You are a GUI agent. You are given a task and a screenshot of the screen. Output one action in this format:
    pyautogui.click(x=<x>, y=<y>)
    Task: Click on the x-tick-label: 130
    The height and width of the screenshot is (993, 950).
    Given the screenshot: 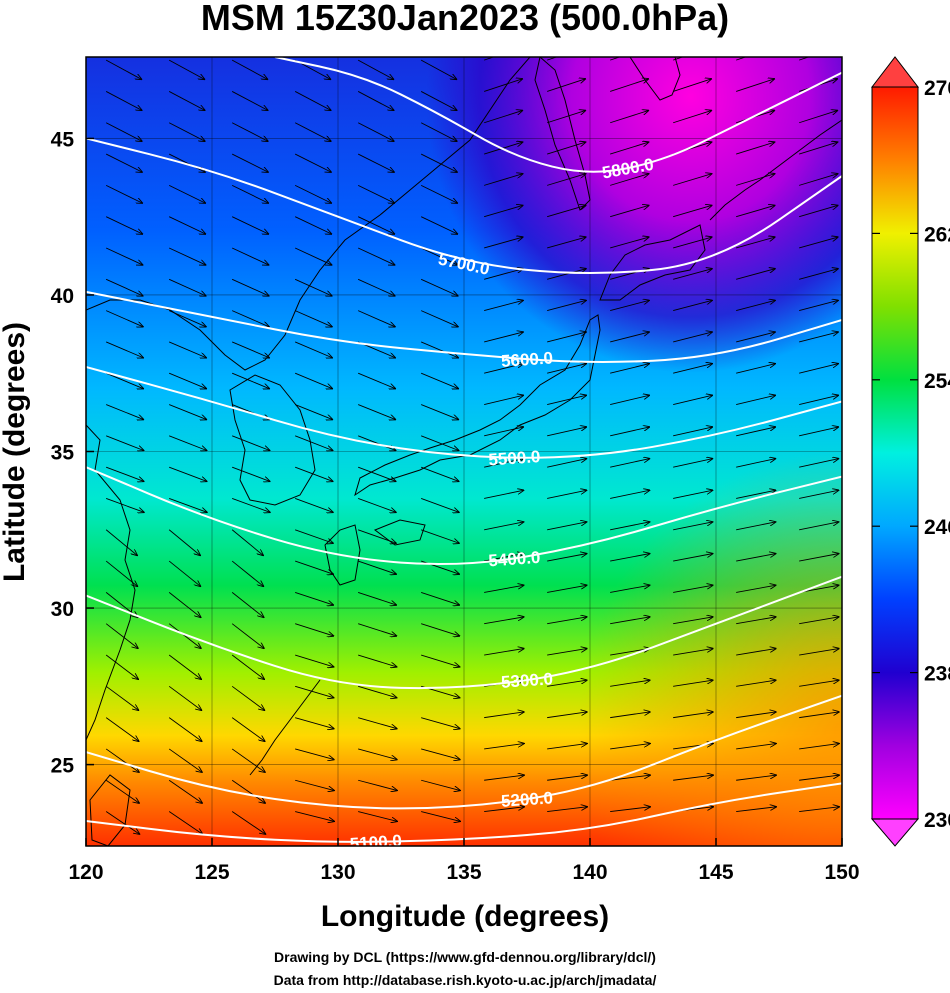 What is the action you would take?
    pyautogui.click(x=337, y=872)
    